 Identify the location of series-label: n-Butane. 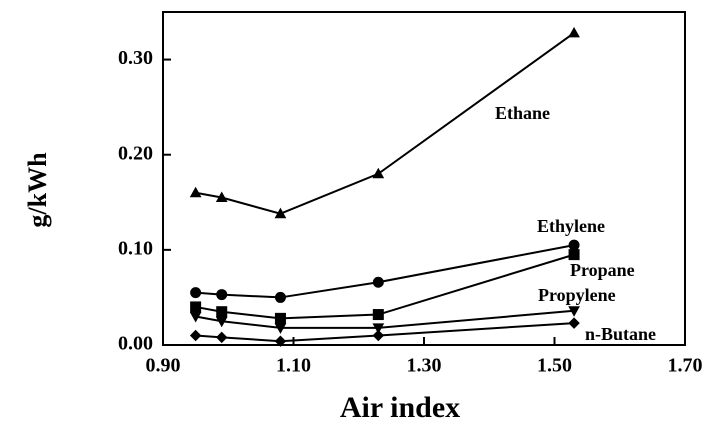
(620, 334).